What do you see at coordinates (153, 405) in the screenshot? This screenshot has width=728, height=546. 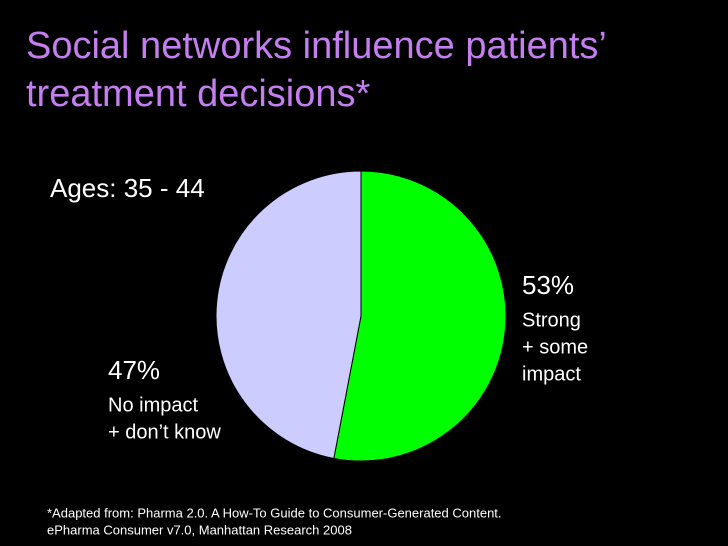 I see `slice-label: No impact` at bounding box center [153, 405].